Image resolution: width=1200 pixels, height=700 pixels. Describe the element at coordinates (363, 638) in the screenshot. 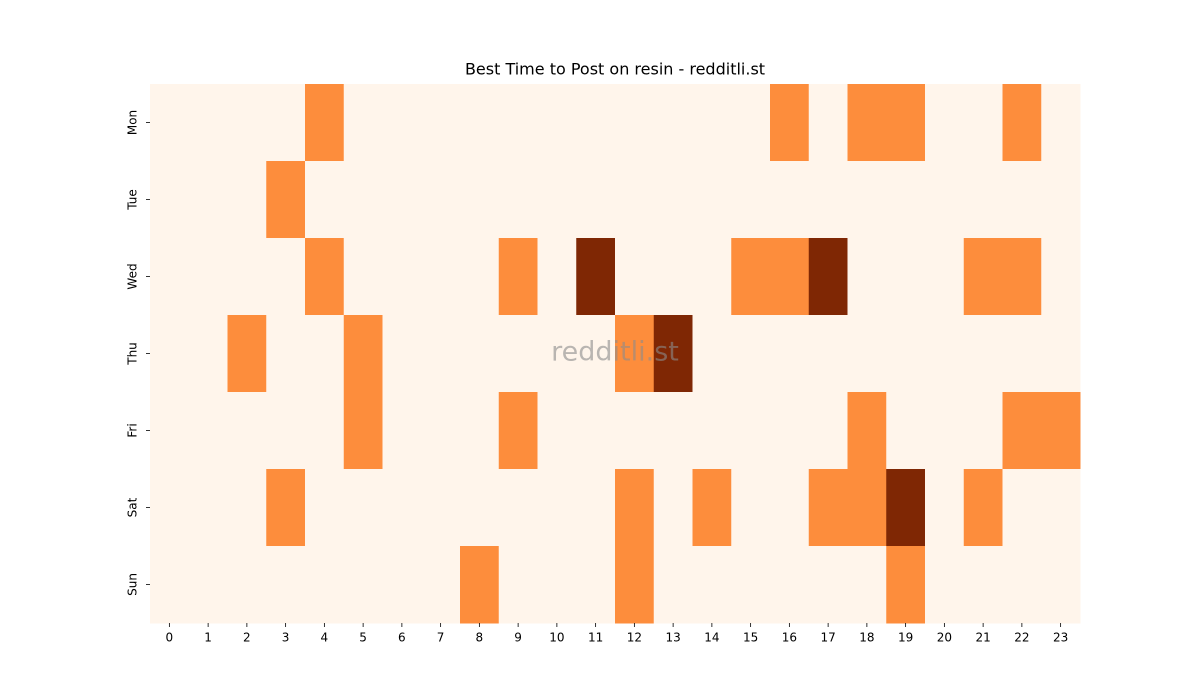

I see `x-tick-label: 5` at that location.